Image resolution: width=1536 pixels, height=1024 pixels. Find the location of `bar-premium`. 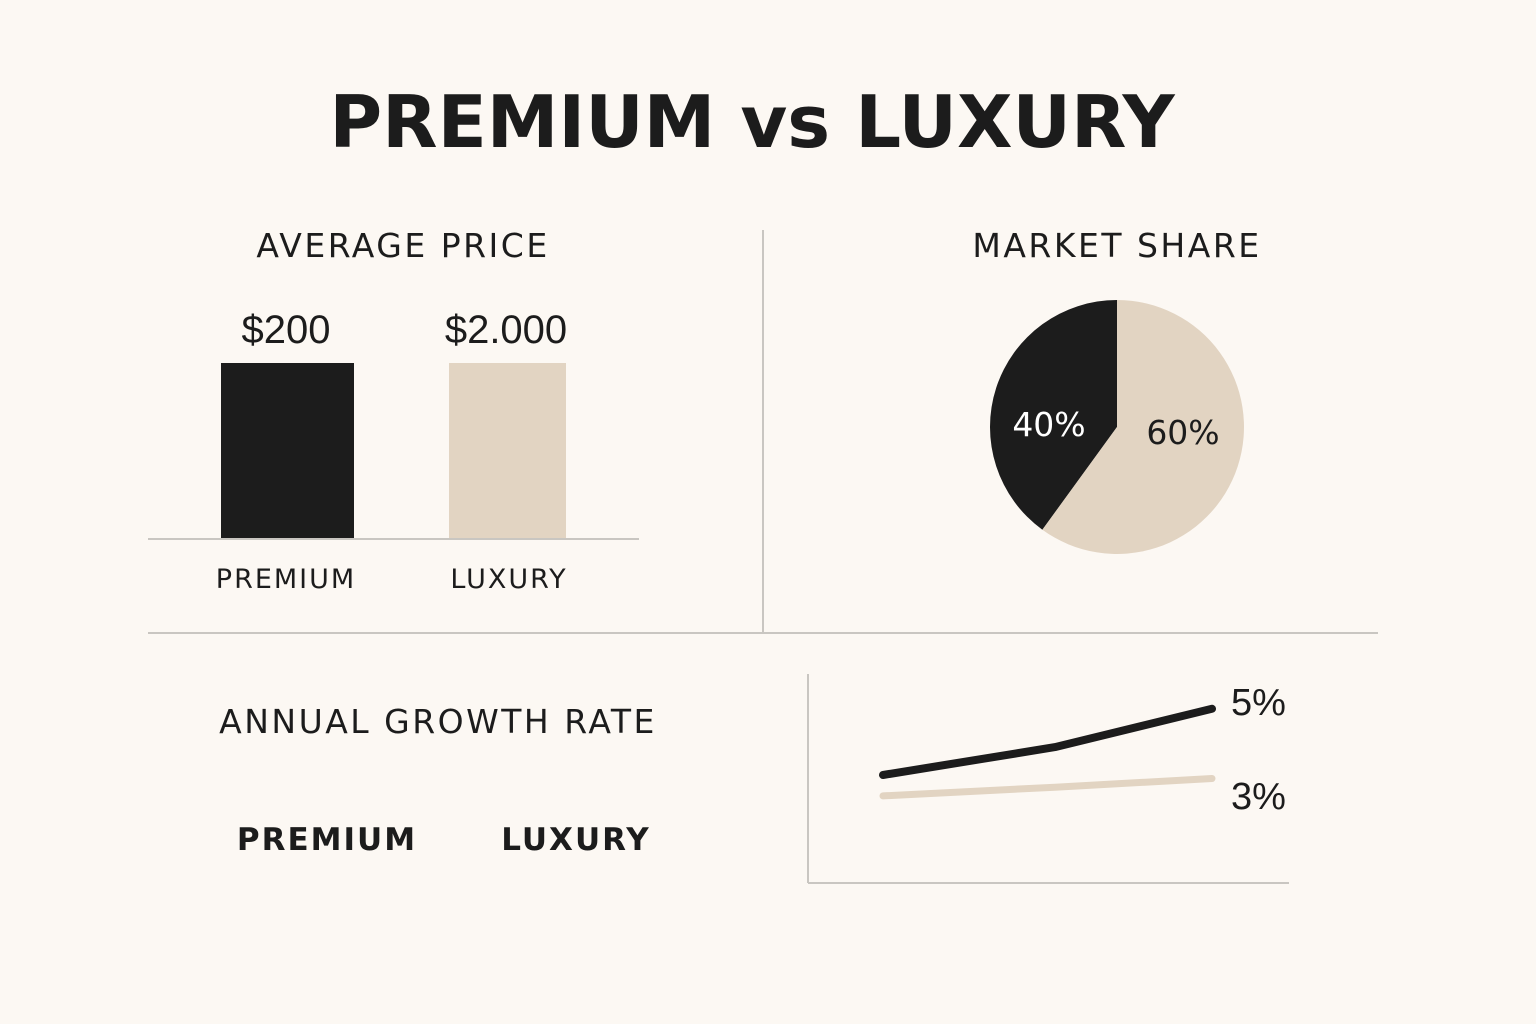

bar-premium is located at coordinates (287, 450).